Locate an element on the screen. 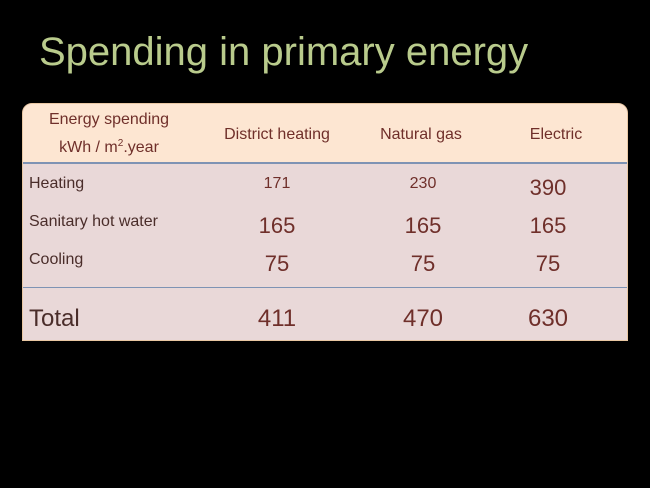  corner-line2: kWh / m2.year is located at coordinates (109, 146).